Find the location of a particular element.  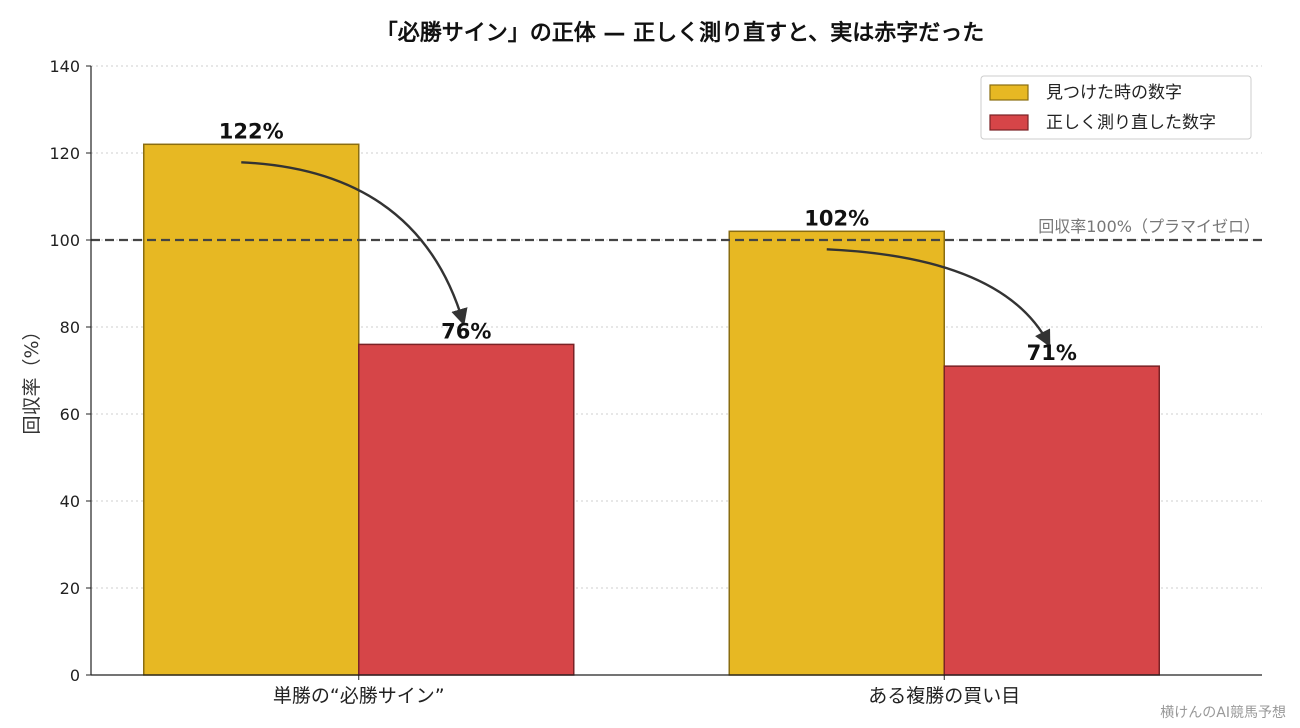

legend-frame is located at coordinates (1116, 107).